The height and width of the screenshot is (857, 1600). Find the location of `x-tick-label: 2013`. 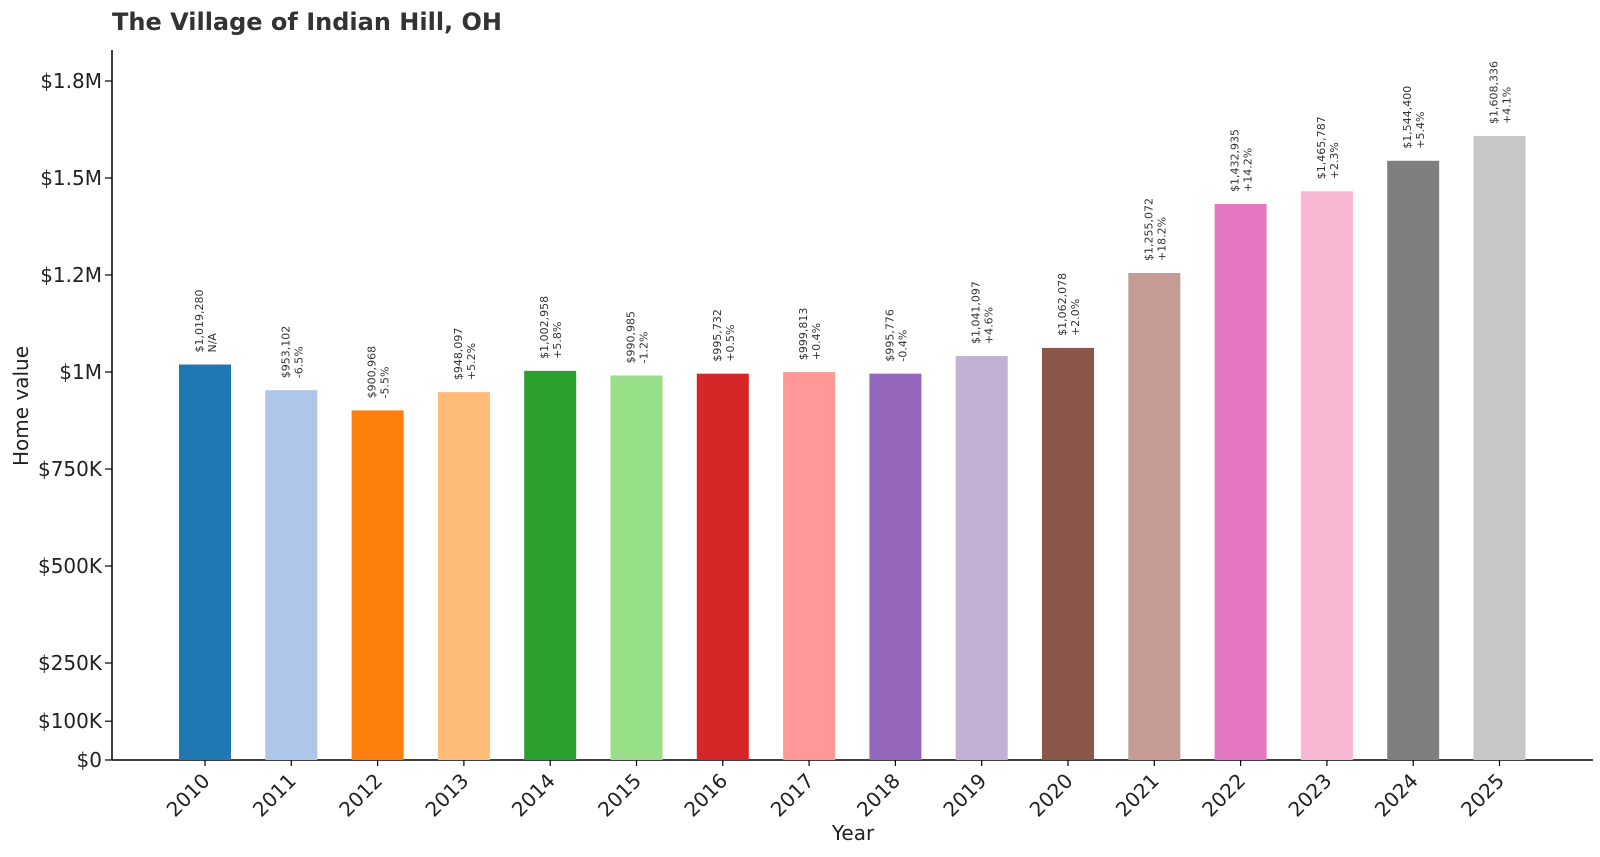

x-tick-label: 2013 is located at coordinates (446, 795).